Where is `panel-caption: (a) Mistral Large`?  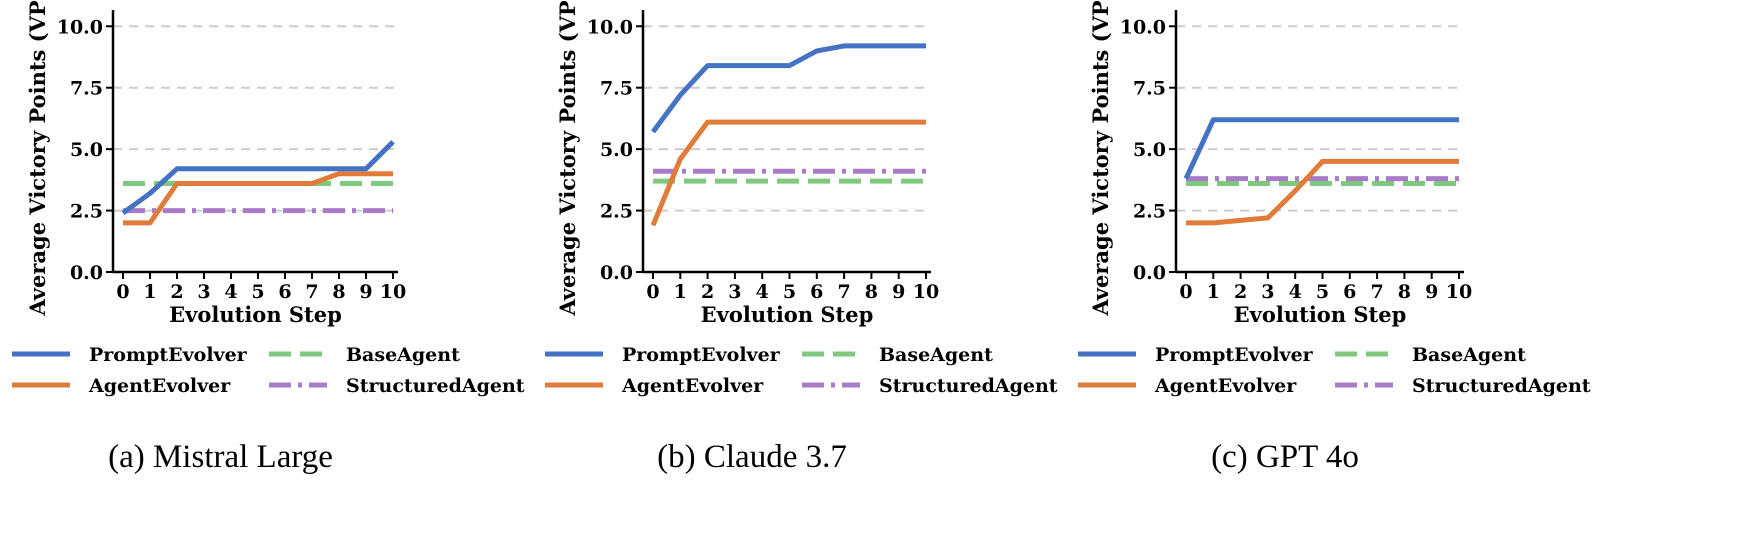
panel-caption: (a) Mistral Large is located at coordinates (220, 457).